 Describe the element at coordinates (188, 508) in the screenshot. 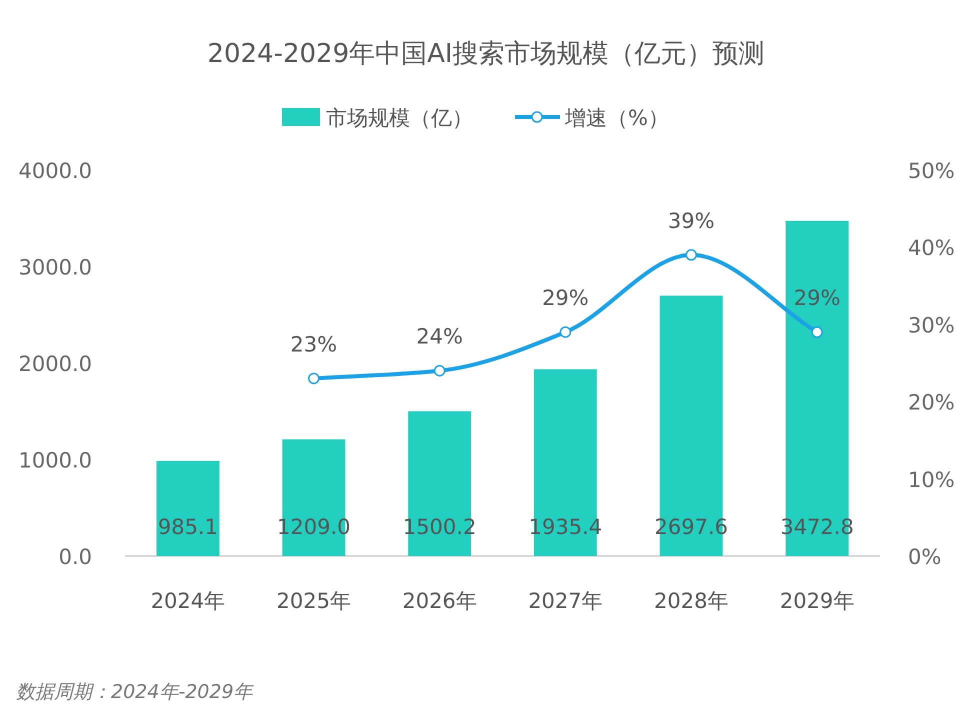

I see `bar` at that location.